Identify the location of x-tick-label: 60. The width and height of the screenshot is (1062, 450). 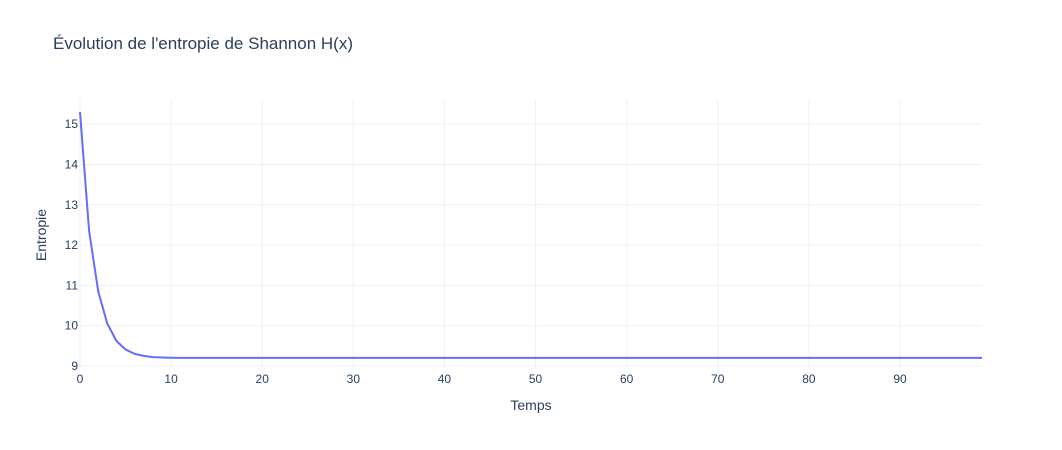
(627, 379).